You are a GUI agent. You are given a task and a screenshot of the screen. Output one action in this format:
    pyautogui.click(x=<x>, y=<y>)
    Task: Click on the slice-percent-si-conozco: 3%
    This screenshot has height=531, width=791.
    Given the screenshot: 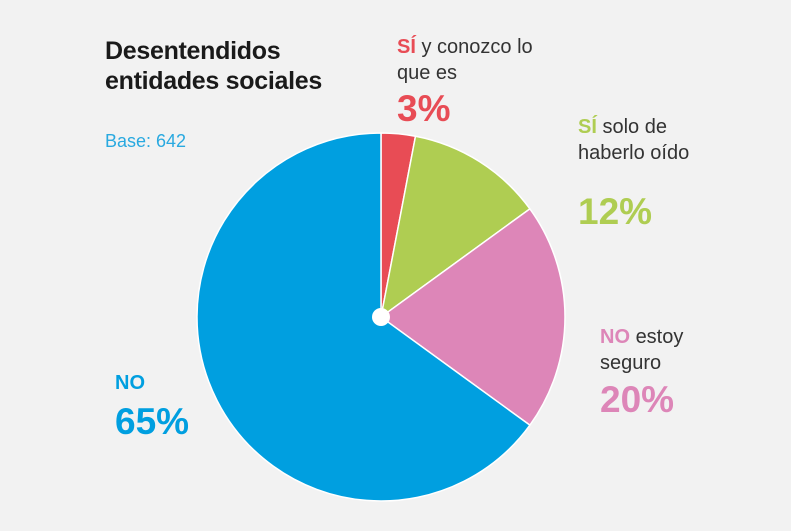 What is the action you would take?
    pyautogui.click(x=424, y=108)
    